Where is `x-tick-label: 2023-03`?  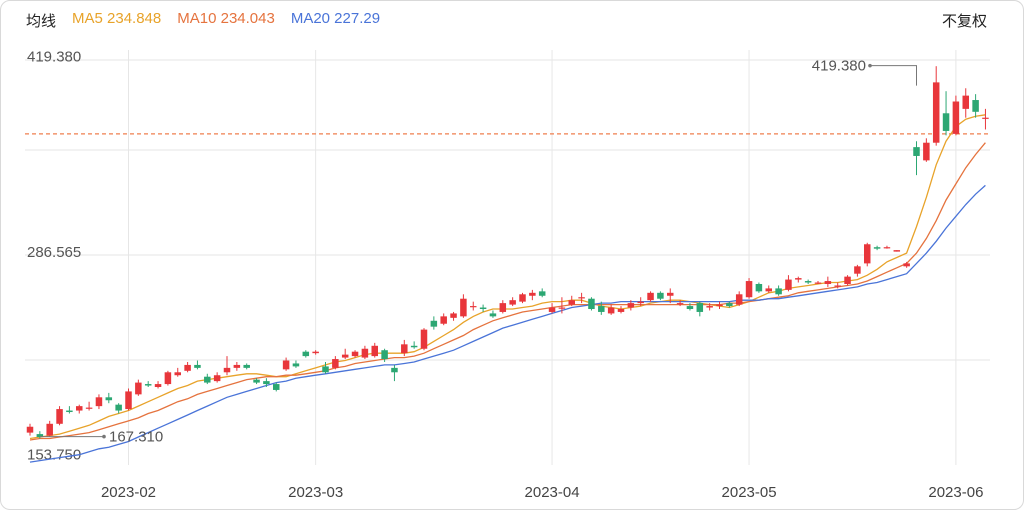
x-tick-label: 2023-03 is located at coordinates (315, 492).